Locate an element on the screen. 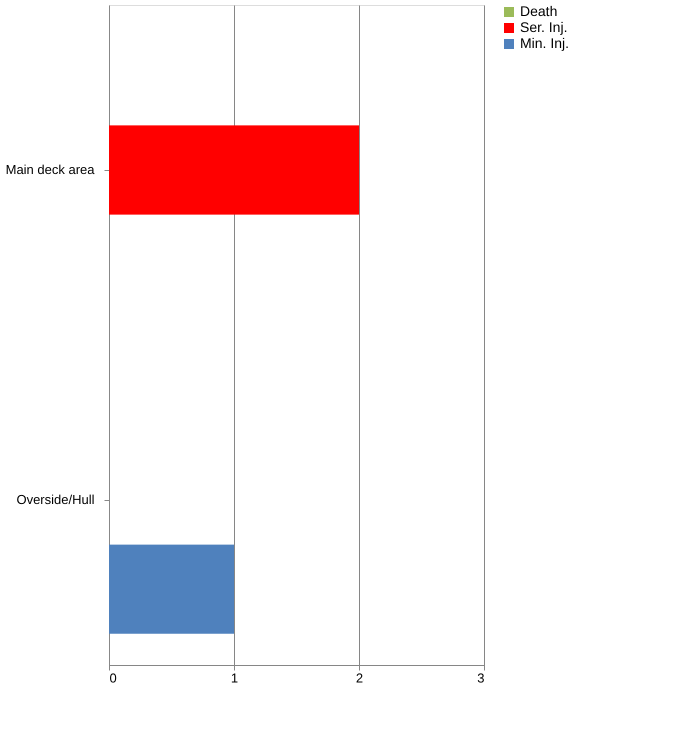  y-tick-label: Main deck area is located at coordinates (51, 169).